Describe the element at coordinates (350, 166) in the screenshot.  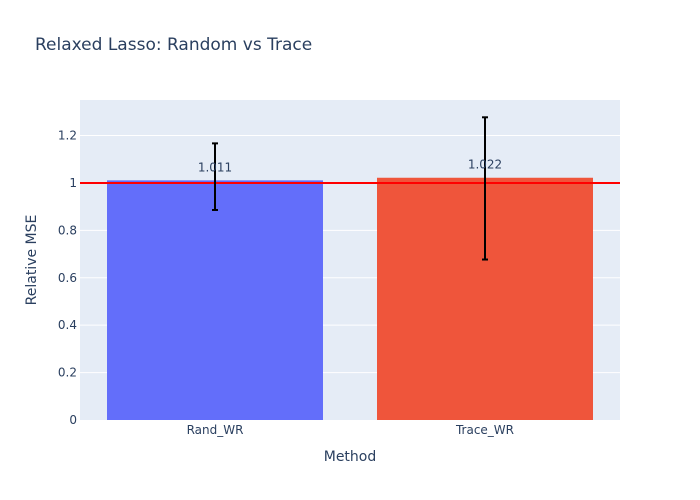
I see `data-labels: 1.011 1.022` at that location.